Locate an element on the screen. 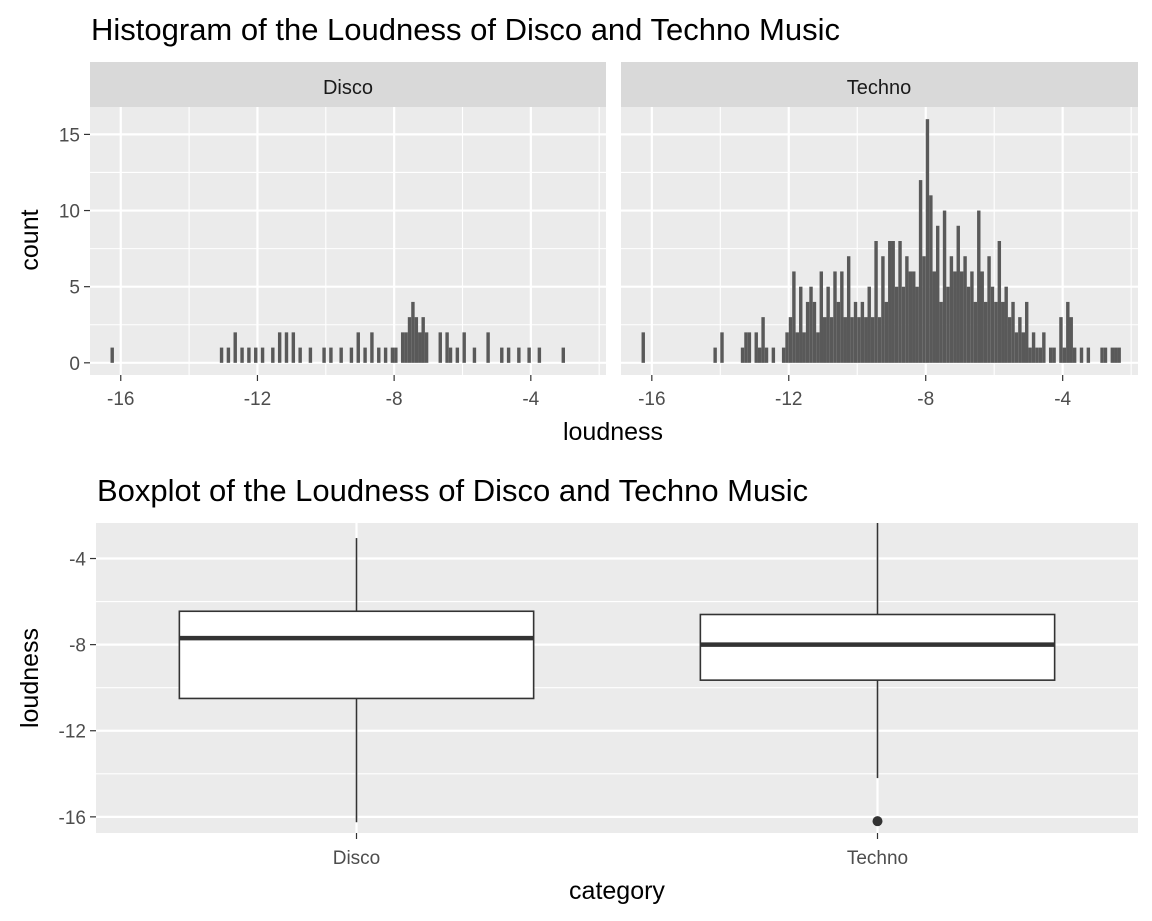 This screenshot has width=1152, height=921. x-tick-label: -8 is located at coordinates (394, 399).